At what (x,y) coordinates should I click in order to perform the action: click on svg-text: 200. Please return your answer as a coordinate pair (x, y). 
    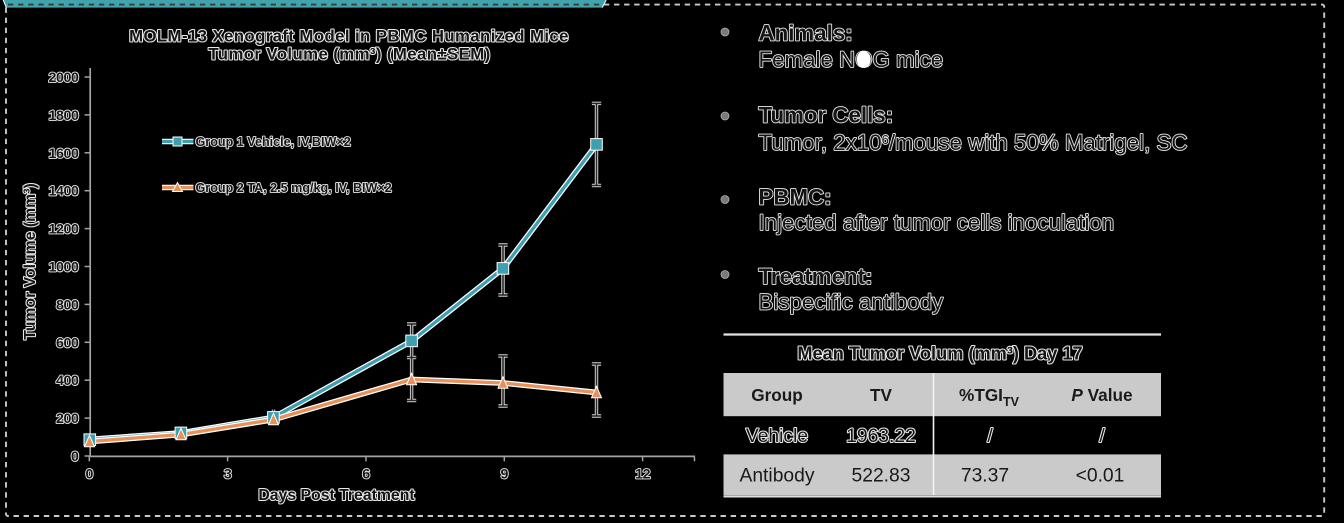
    Looking at the image, I should click on (67, 419).